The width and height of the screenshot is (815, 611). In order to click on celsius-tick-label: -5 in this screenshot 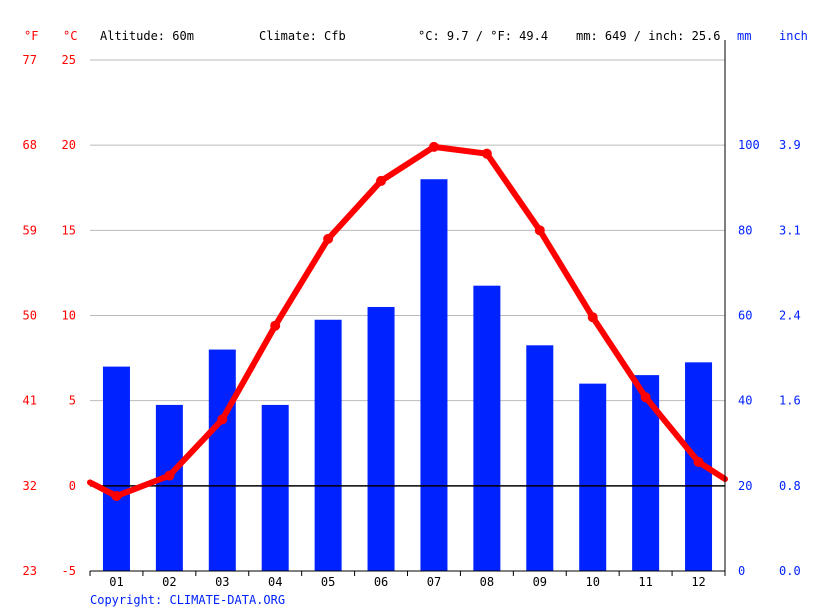, I will do `click(69, 571)`.